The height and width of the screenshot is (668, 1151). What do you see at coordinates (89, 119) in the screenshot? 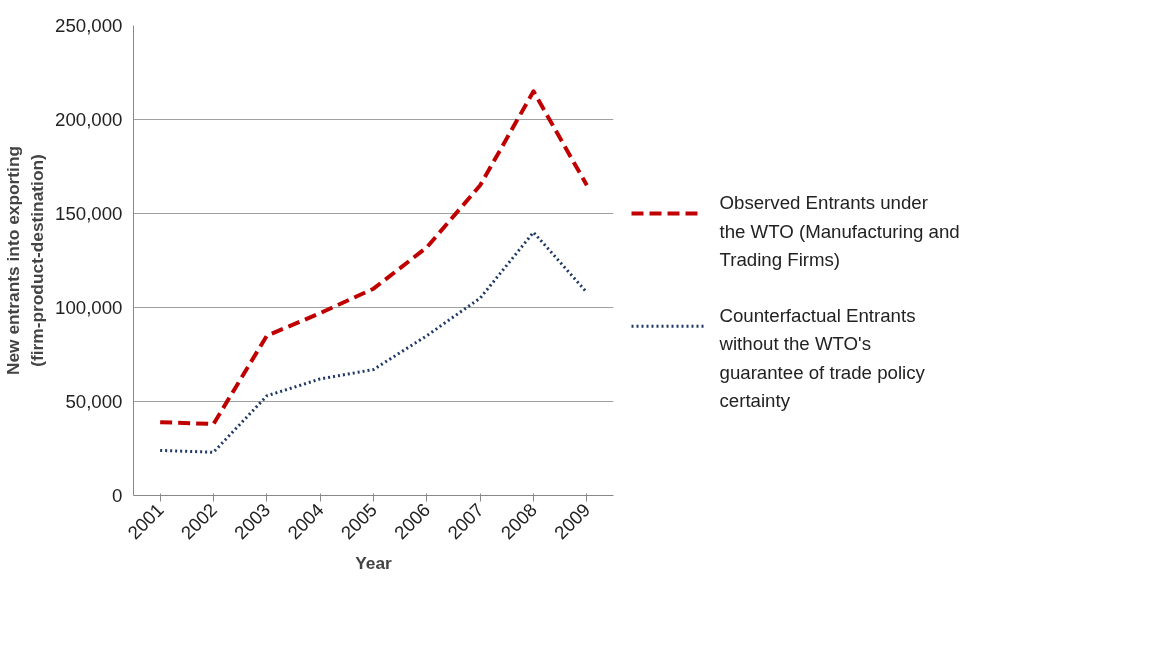
I see `y-tick-label: 200,000` at bounding box center [89, 119].